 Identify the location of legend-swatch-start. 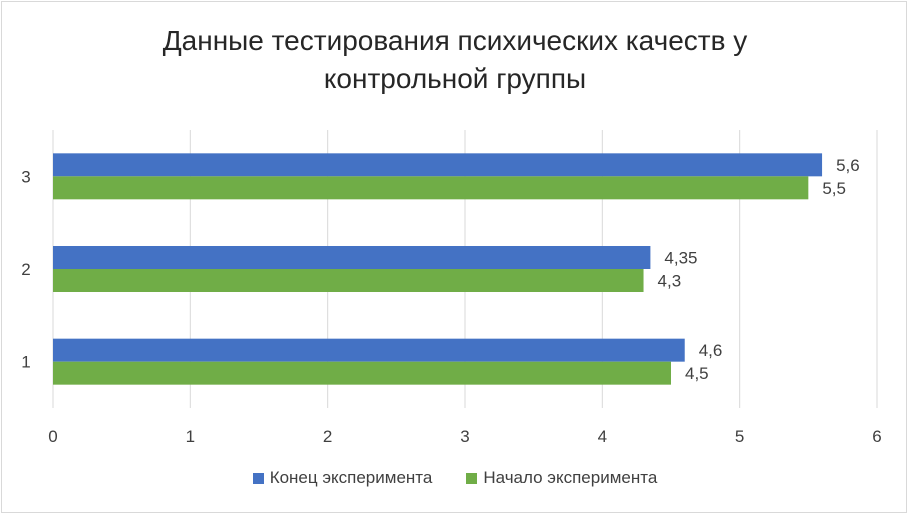
(472, 478).